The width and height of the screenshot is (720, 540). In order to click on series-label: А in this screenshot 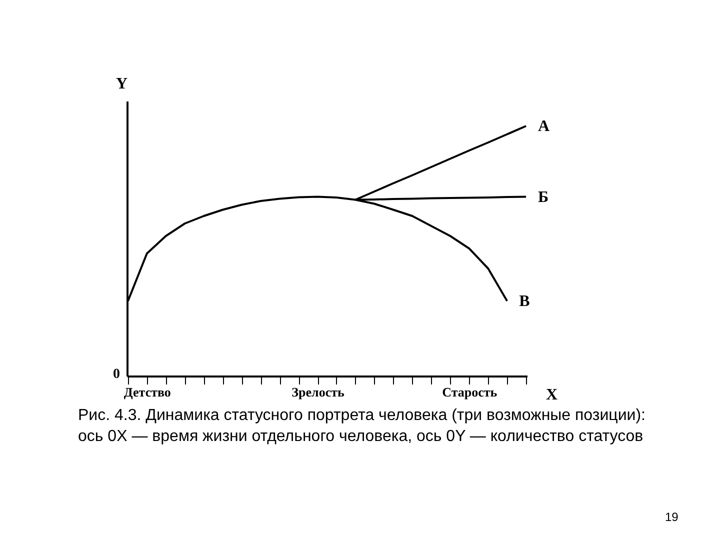, I will do `click(544, 126)`.